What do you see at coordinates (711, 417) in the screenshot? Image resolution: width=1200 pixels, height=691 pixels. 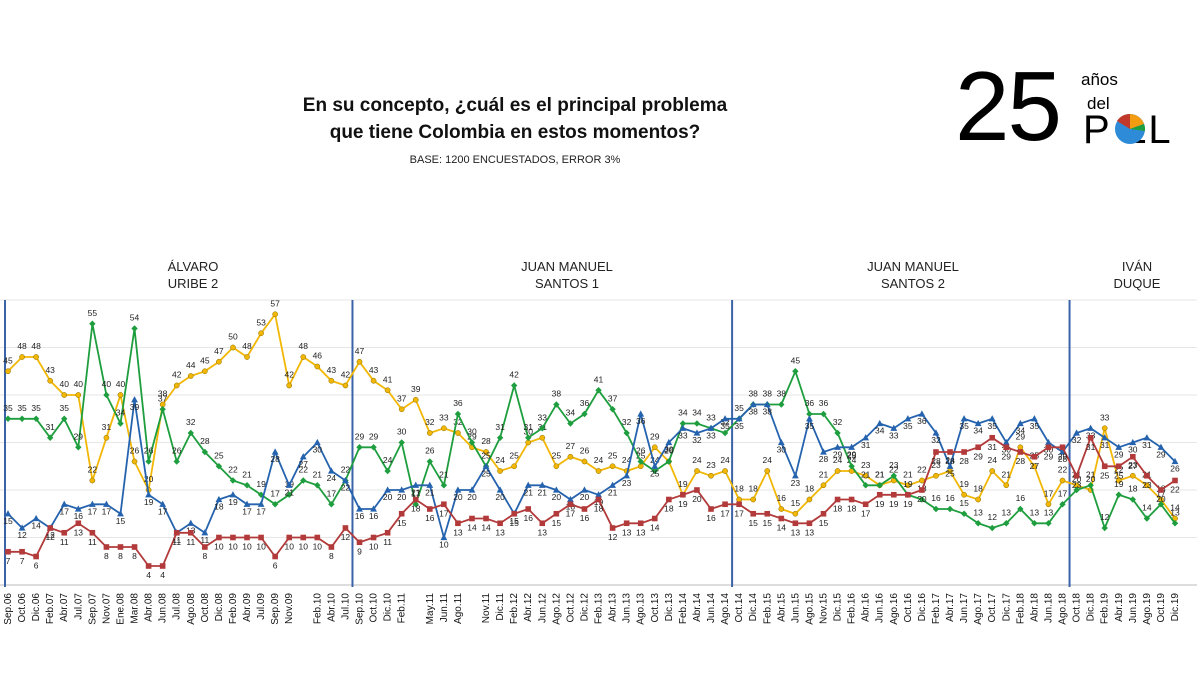 I see `data-label-green: 33` at bounding box center [711, 417].